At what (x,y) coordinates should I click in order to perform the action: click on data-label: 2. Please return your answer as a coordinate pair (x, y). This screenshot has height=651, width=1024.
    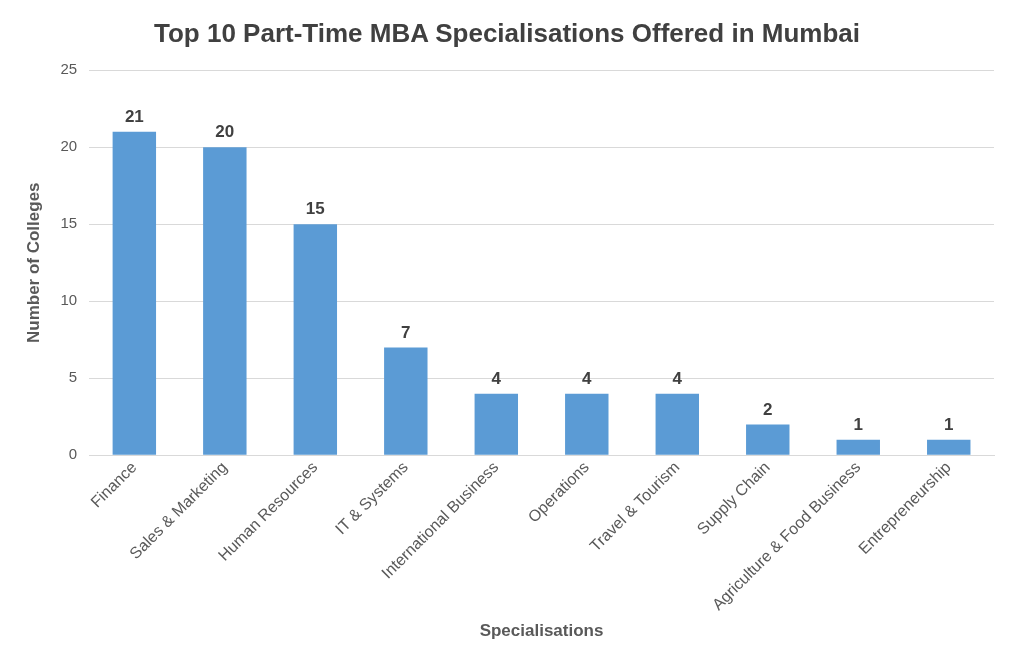
    Looking at the image, I should click on (768, 409).